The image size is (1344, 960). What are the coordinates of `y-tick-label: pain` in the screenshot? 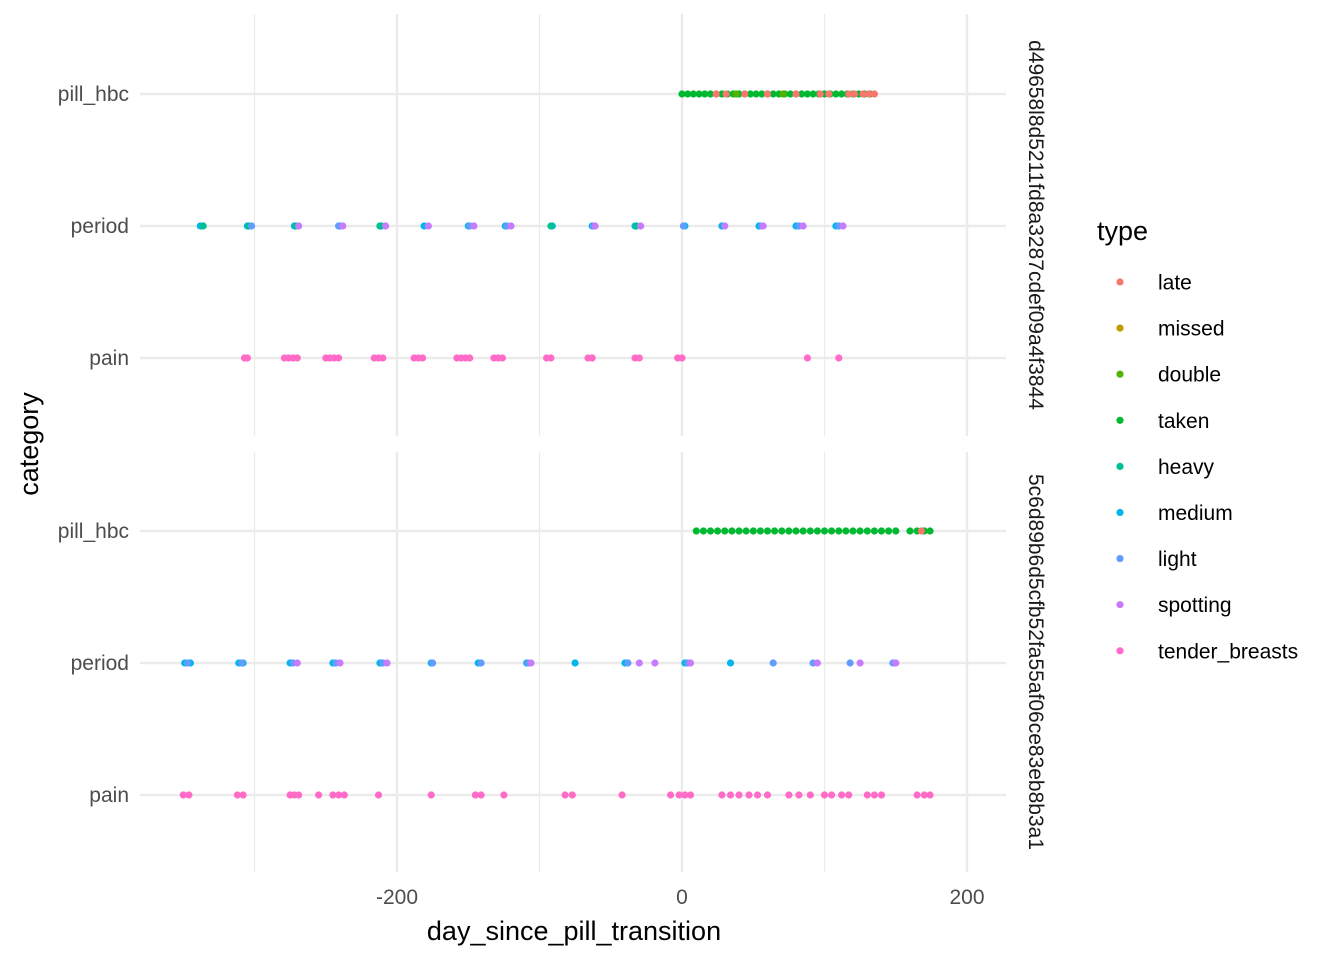 It's located at (109, 358).